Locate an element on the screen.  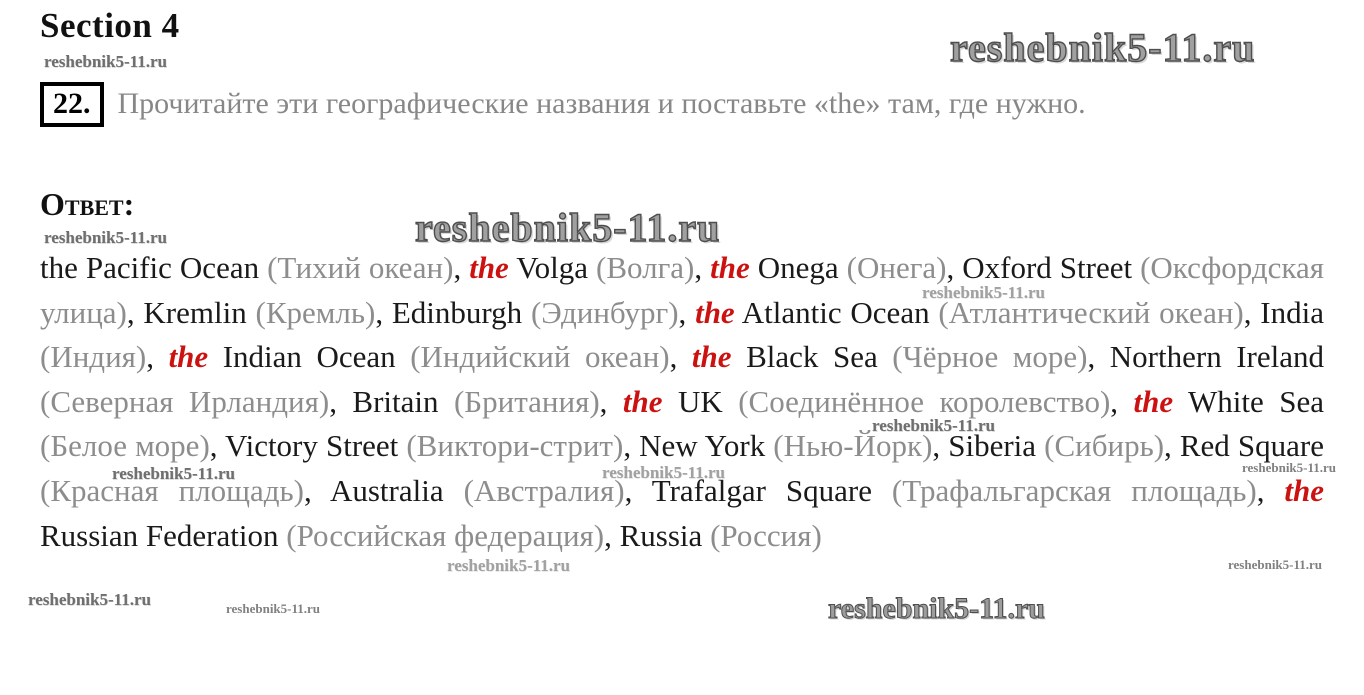
watermark-under-answer-label: reshebnik5-11.ru is located at coordinates (105, 237).